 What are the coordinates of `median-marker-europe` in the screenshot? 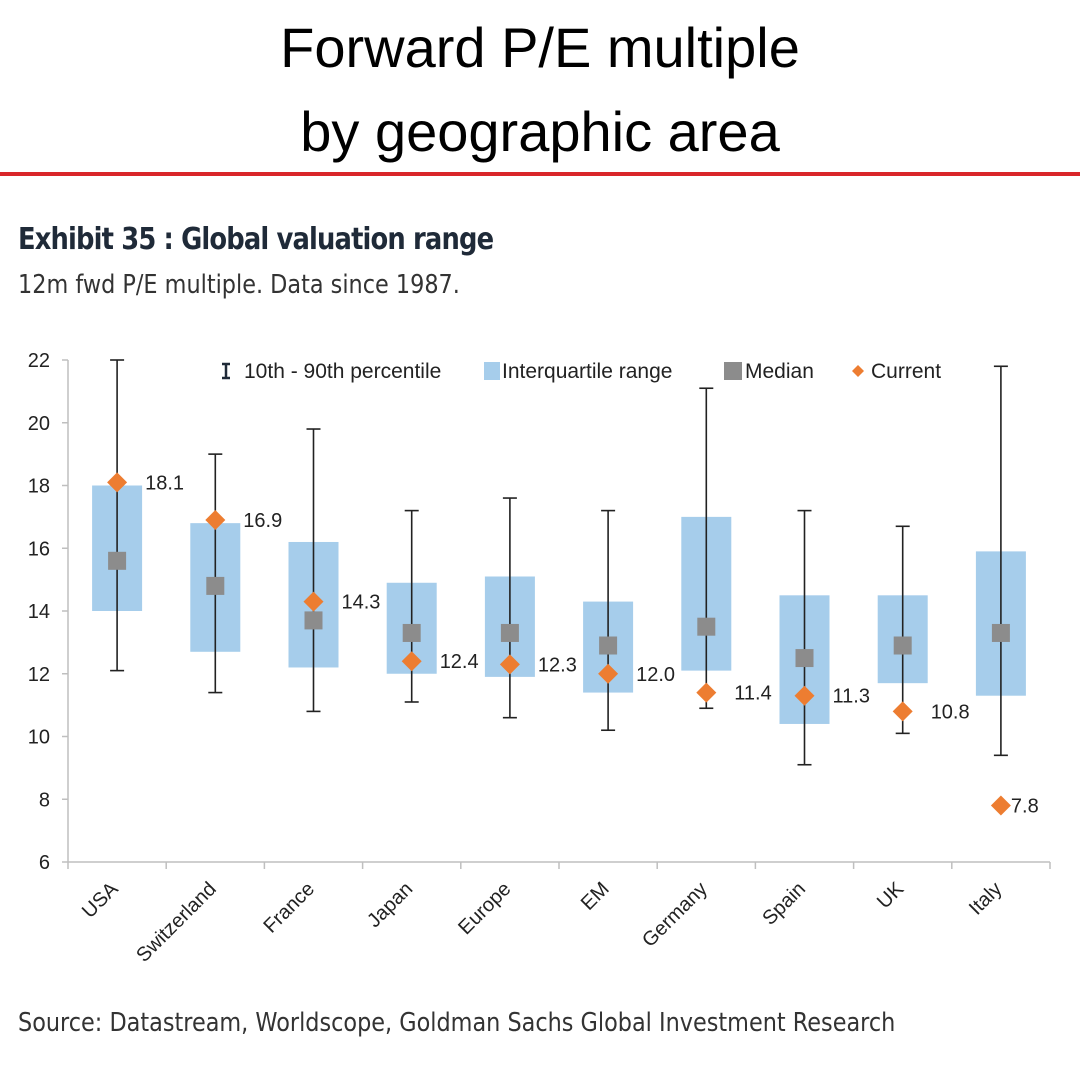 It's located at (509, 632).